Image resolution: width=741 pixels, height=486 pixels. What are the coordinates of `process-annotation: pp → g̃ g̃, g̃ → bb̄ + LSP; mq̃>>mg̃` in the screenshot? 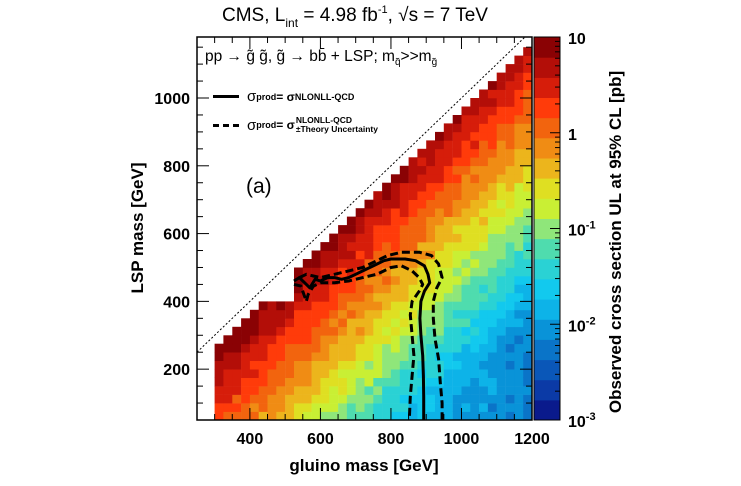 It's located at (321, 58).